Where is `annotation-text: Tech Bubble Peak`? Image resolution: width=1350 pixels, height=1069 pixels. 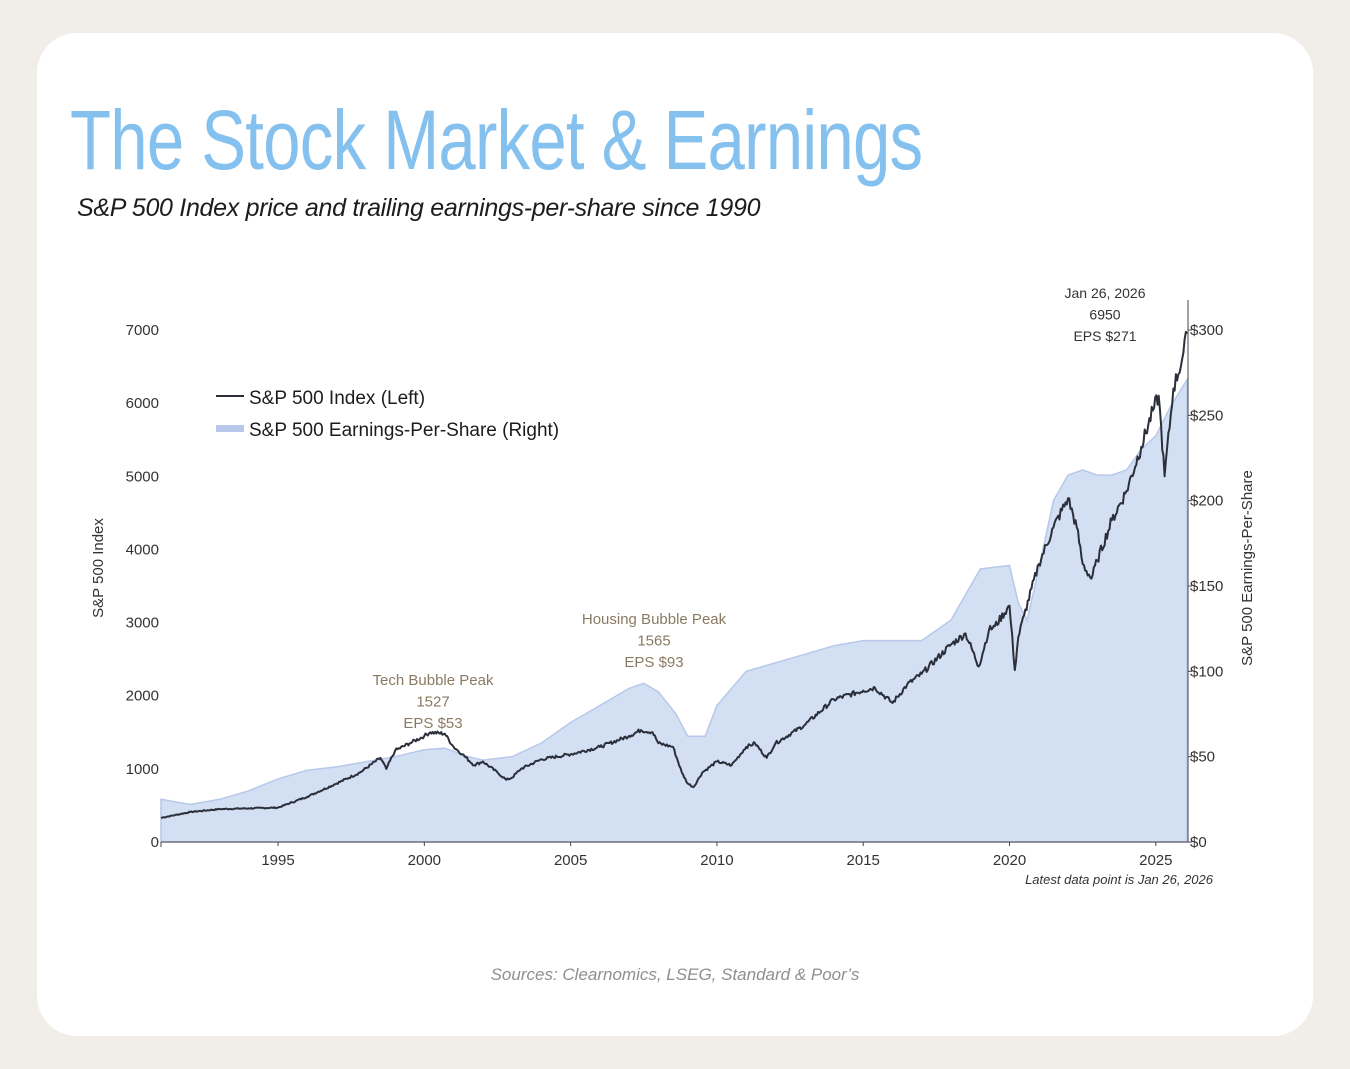 annotation-text: Tech Bubble Peak is located at coordinates (433, 680).